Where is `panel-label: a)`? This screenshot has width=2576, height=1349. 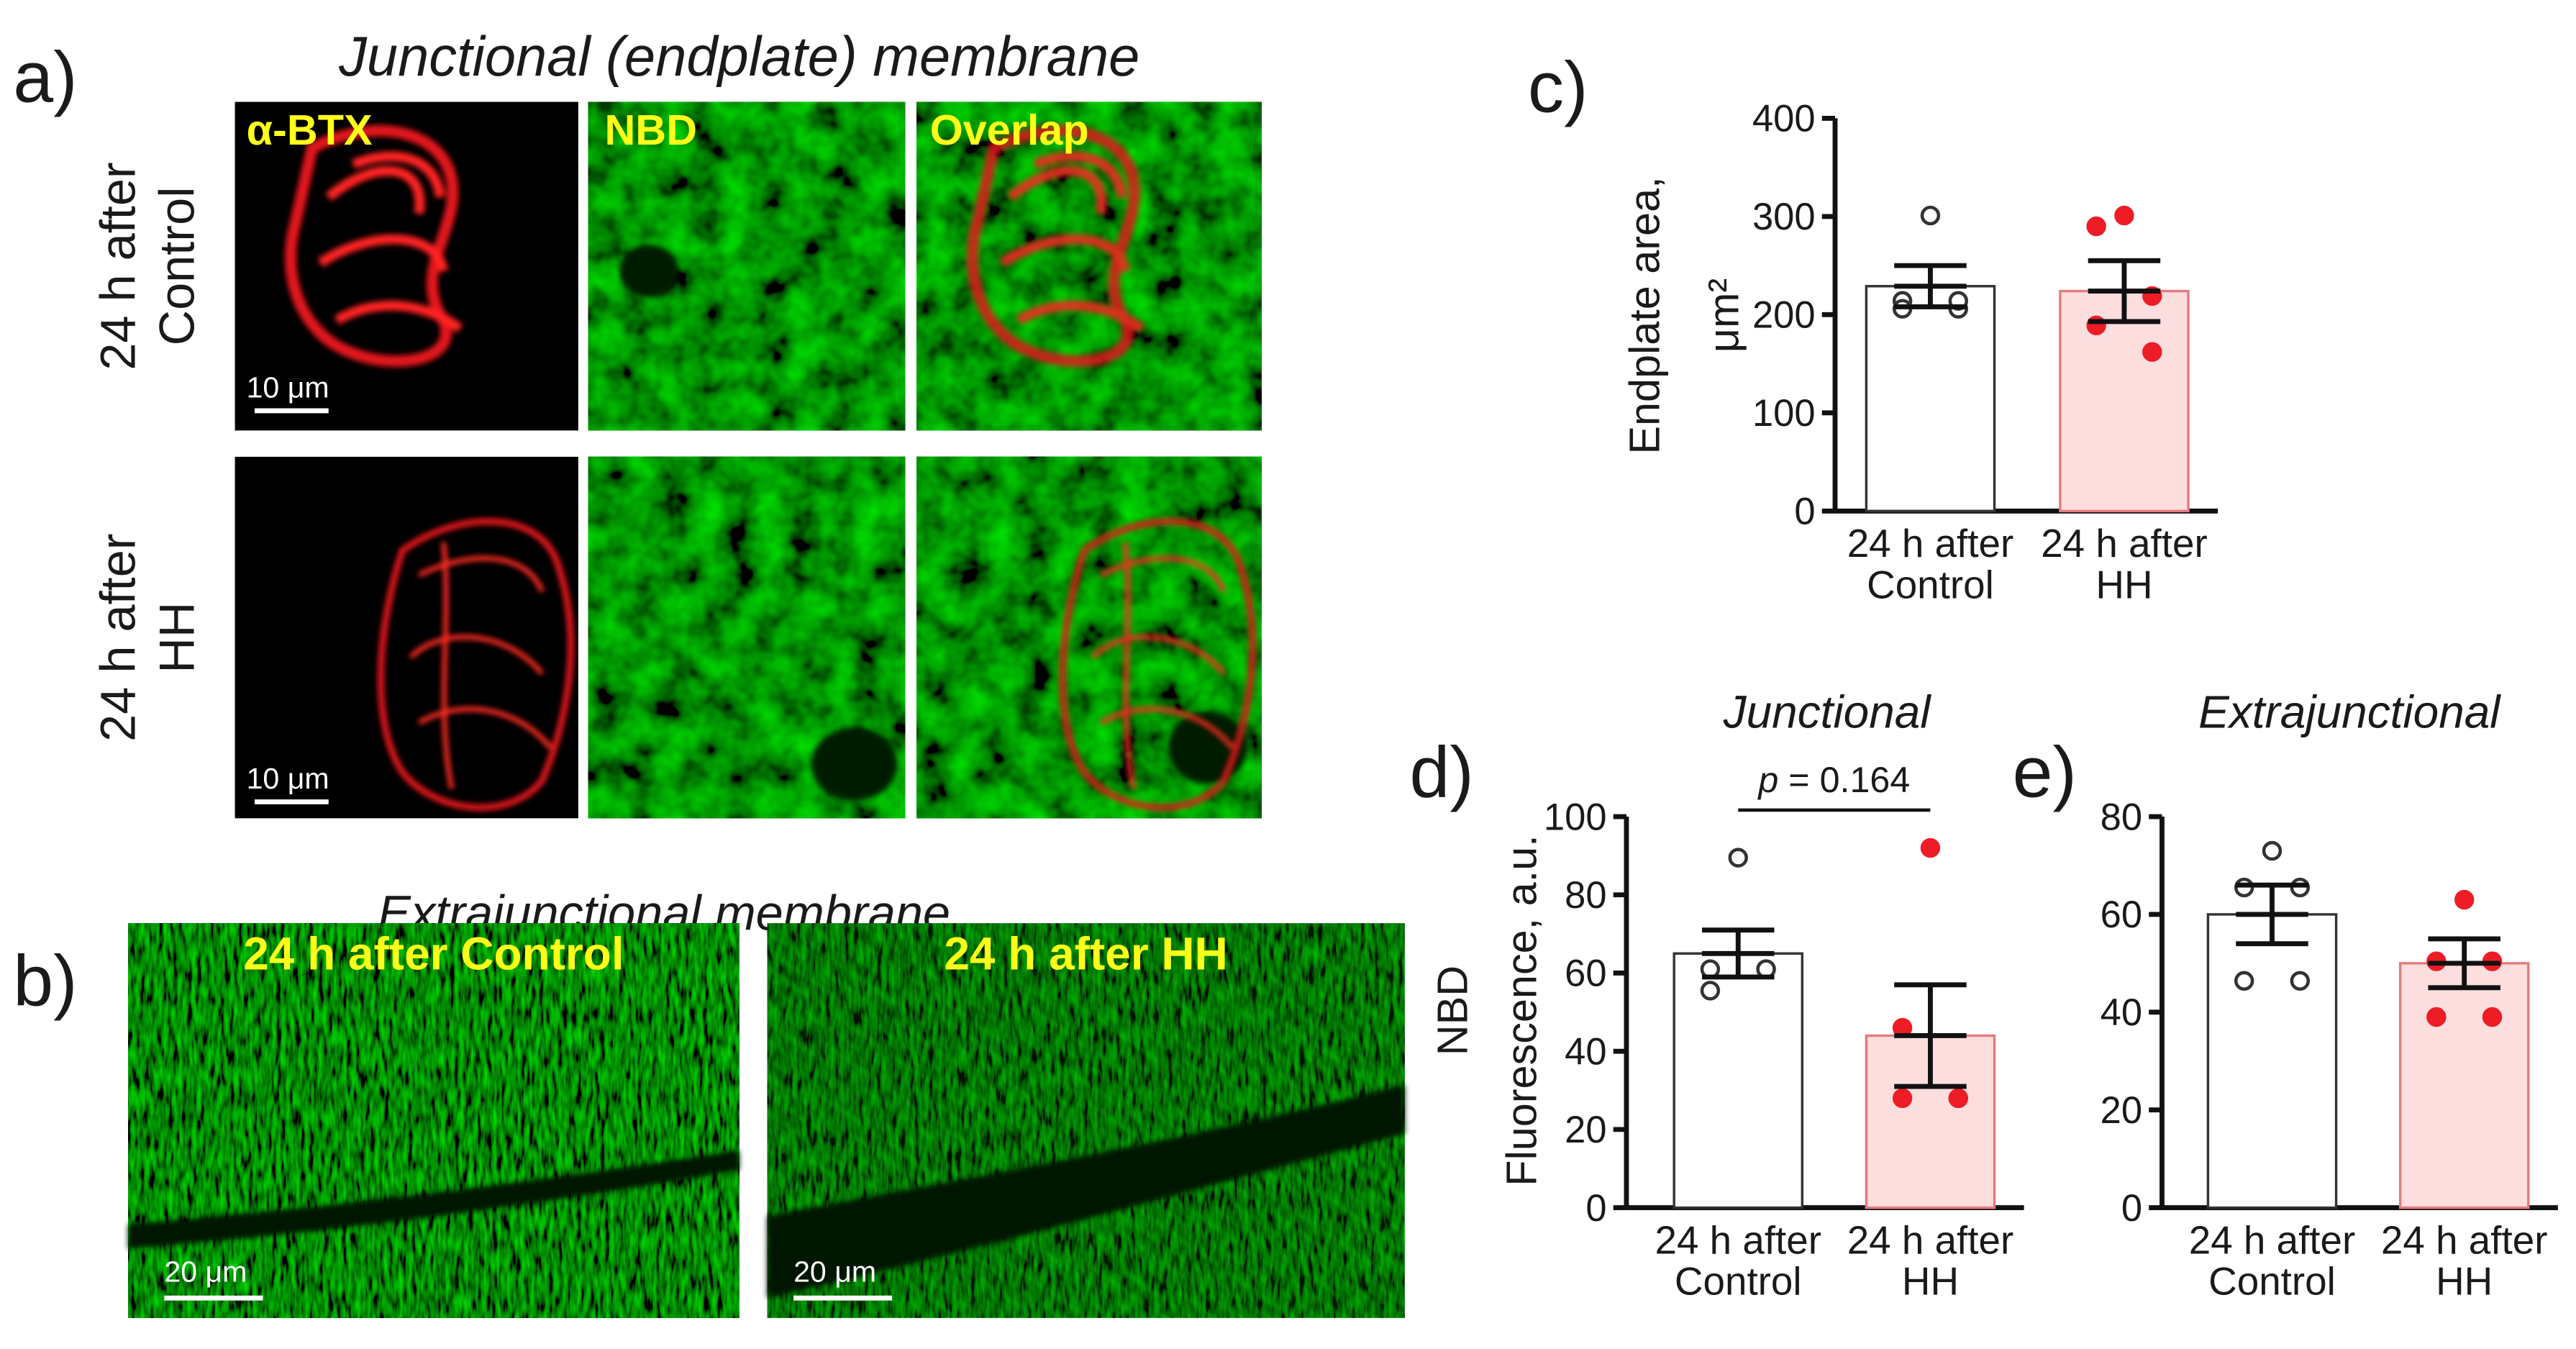 panel-label: a) is located at coordinates (45, 77).